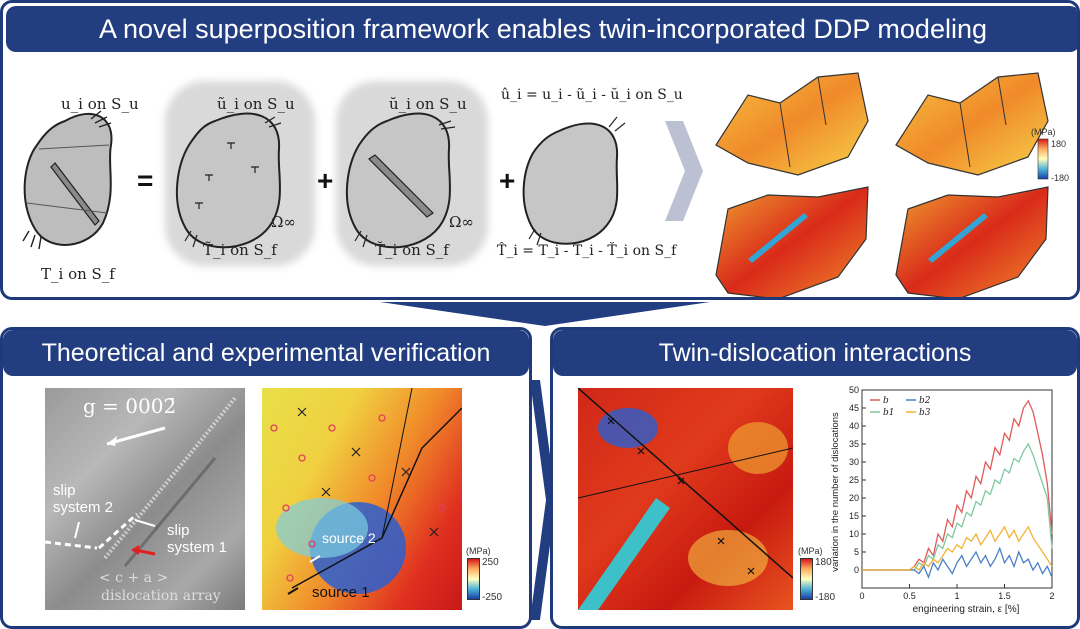 This screenshot has height=629, width=1080. Describe the element at coordinates (341, 592) in the screenshot. I see `source-1-label: source 1` at that location.